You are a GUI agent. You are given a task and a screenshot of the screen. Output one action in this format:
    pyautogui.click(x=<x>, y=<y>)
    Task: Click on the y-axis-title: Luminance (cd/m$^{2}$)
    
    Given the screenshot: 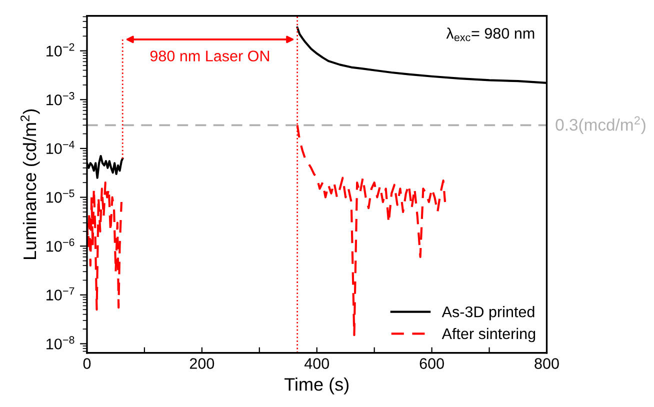 What is the action you would take?
    pyautogui.click(x=30, y=184)
    